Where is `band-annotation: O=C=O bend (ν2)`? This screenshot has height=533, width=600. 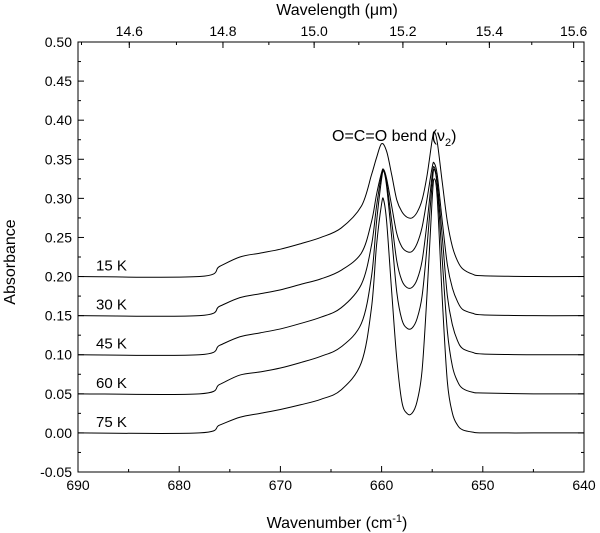
band-annotation: O=C=O bend (ν2) is located at coordinates (394, 138).